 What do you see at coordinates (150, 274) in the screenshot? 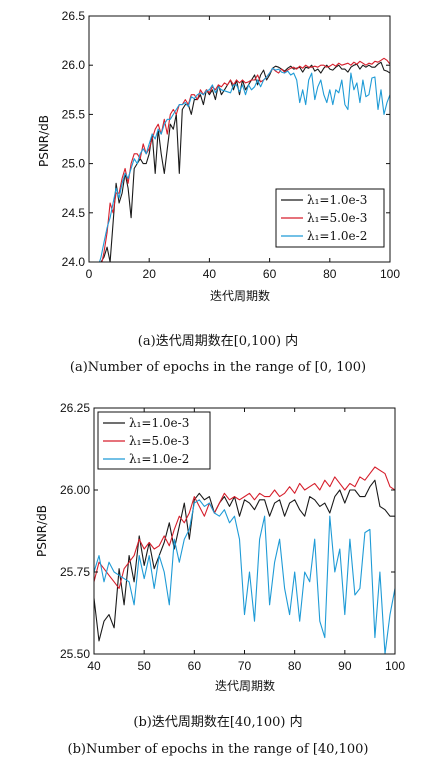
I see `chart-a-x-tick-label: 20` at bounding box center [150, 274].